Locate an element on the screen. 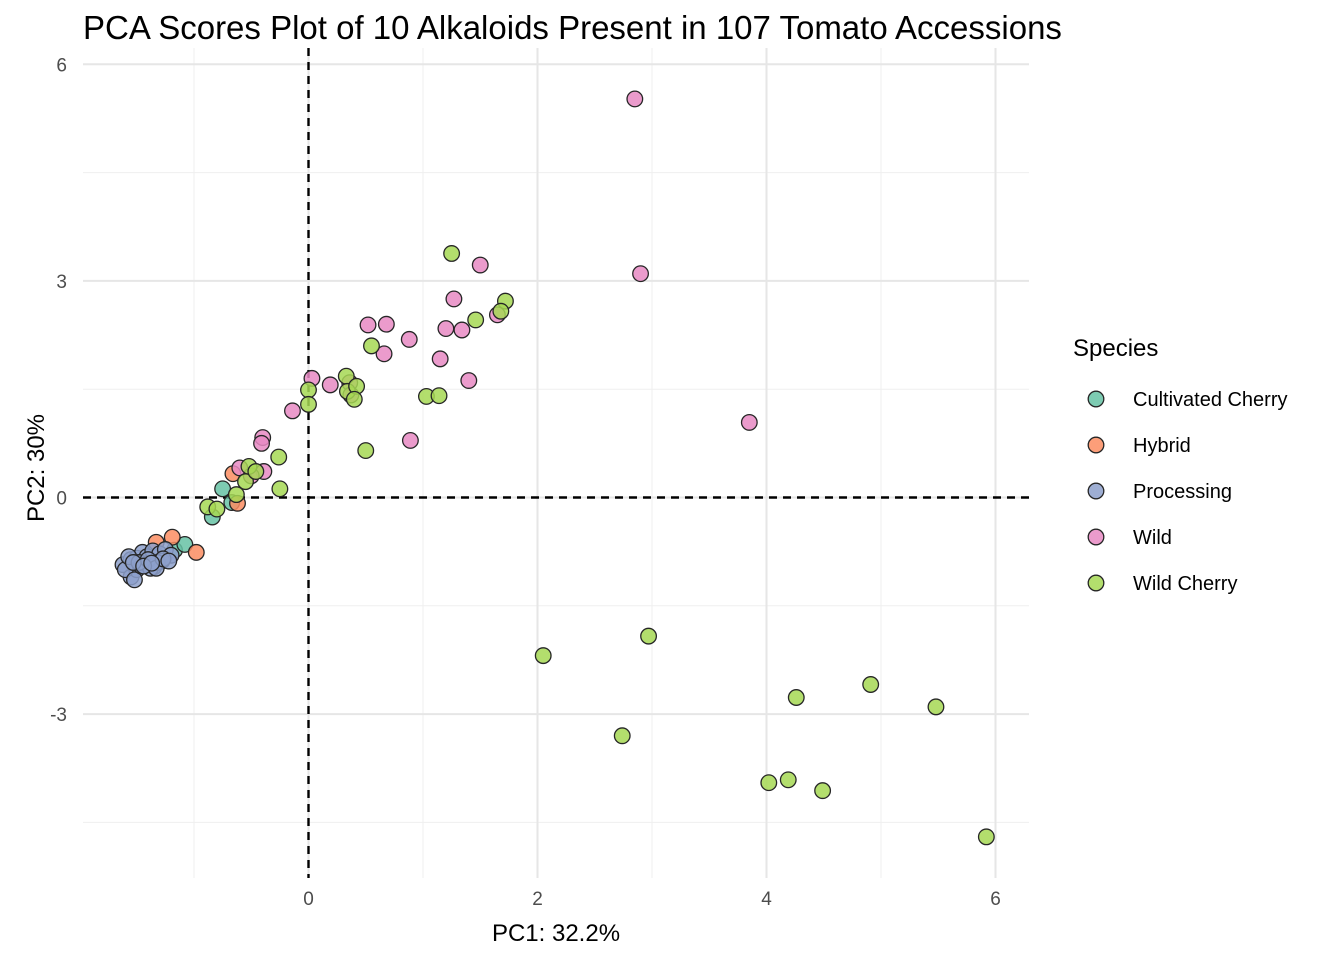  y-tick-label: 6 is located at coordinates (61, 65).